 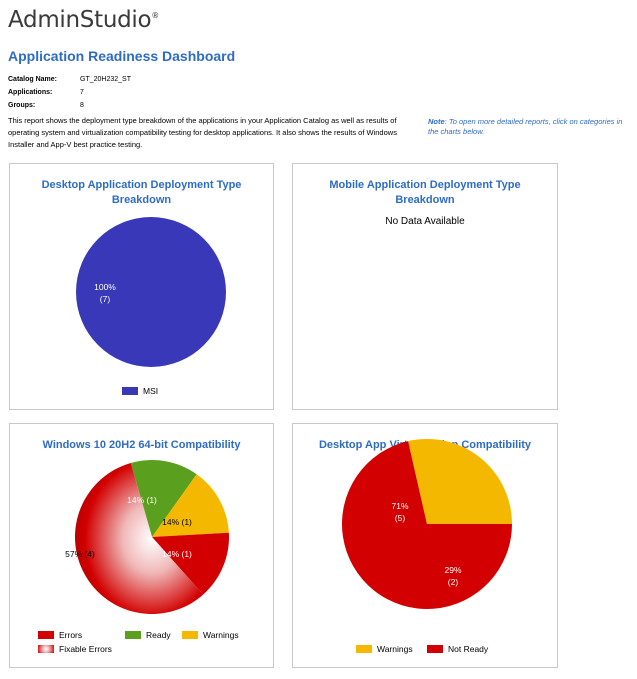 What do you see at coordinates (140, 391) in the screenshot?
I see `legend-msi: MSI` at bounding box center [140, 391].